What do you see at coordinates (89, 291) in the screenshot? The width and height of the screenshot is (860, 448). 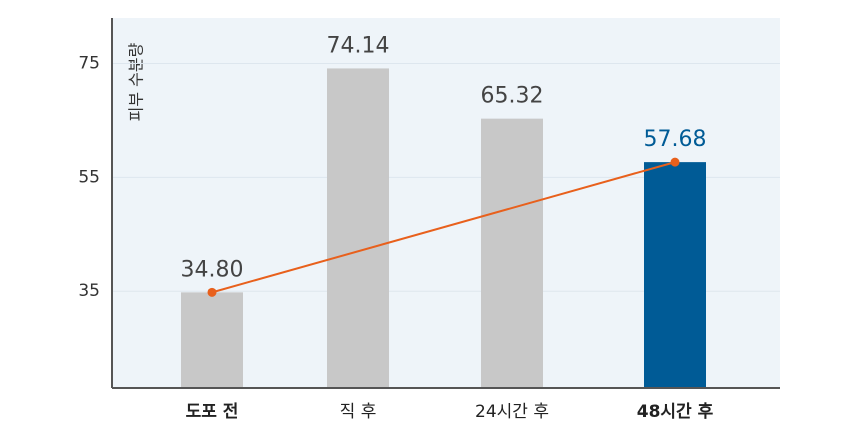 I see `y-tick-label: 35` at bounding box center [89, 291].